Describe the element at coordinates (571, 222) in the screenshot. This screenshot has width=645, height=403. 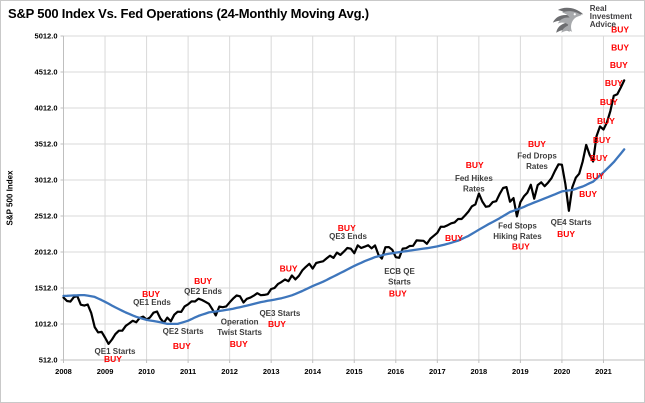
I see `event-annotation: QE4 Starts` at that location.